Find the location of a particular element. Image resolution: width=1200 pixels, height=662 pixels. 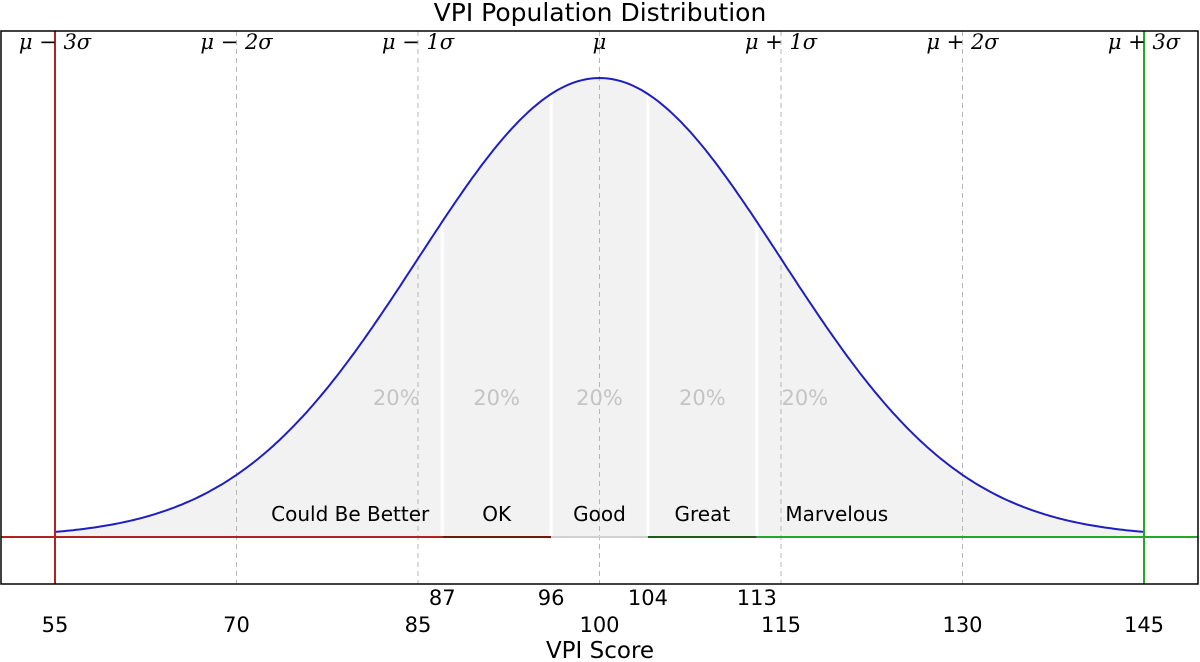

x-tick-label: 70 is located at coordinates (236, 625).